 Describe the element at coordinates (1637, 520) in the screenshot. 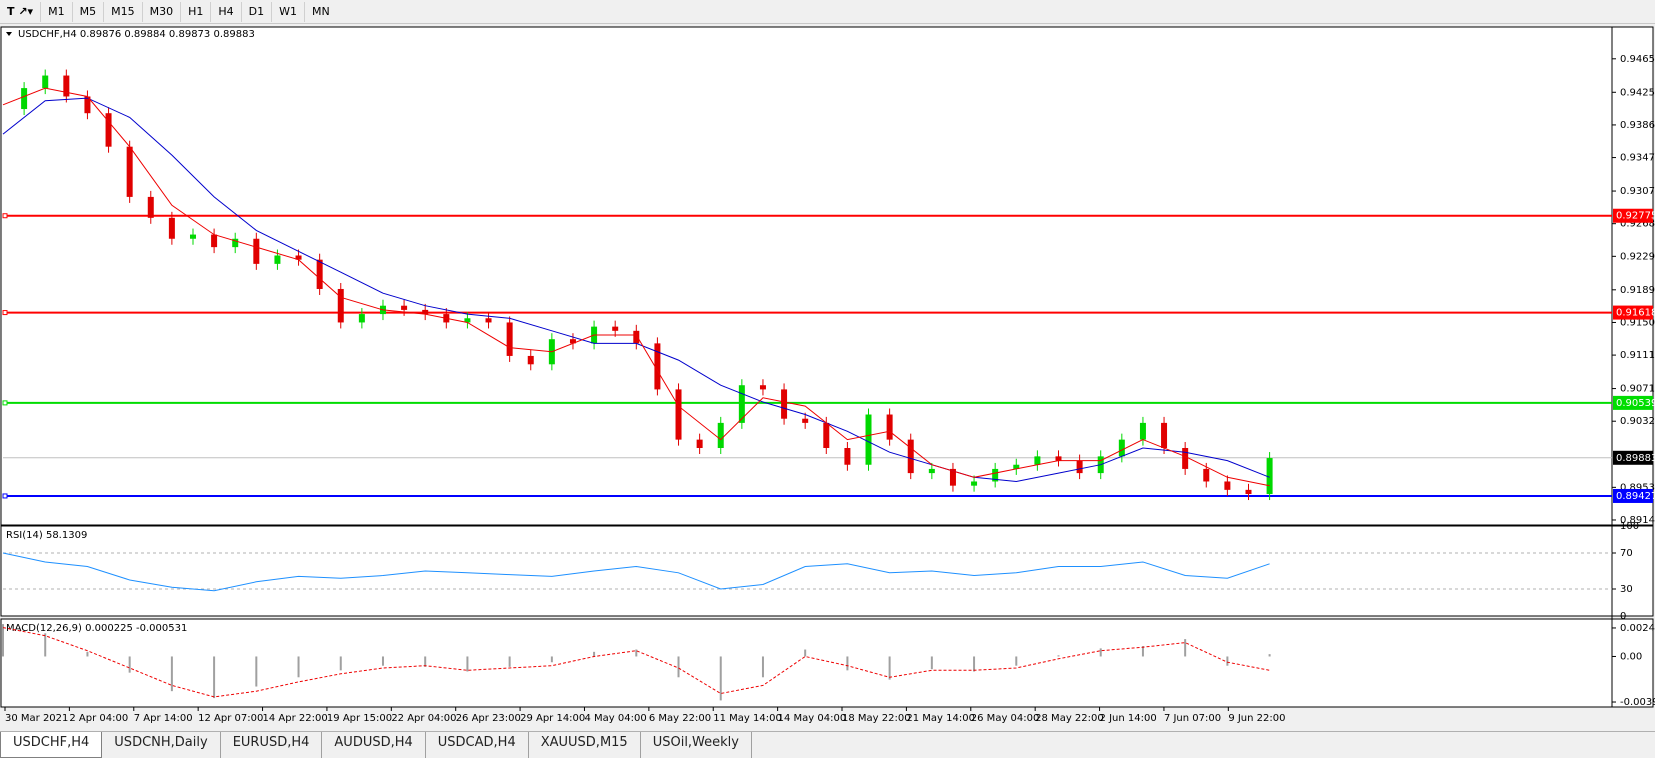

I see `y-tick-label: 0.89140` at that location.